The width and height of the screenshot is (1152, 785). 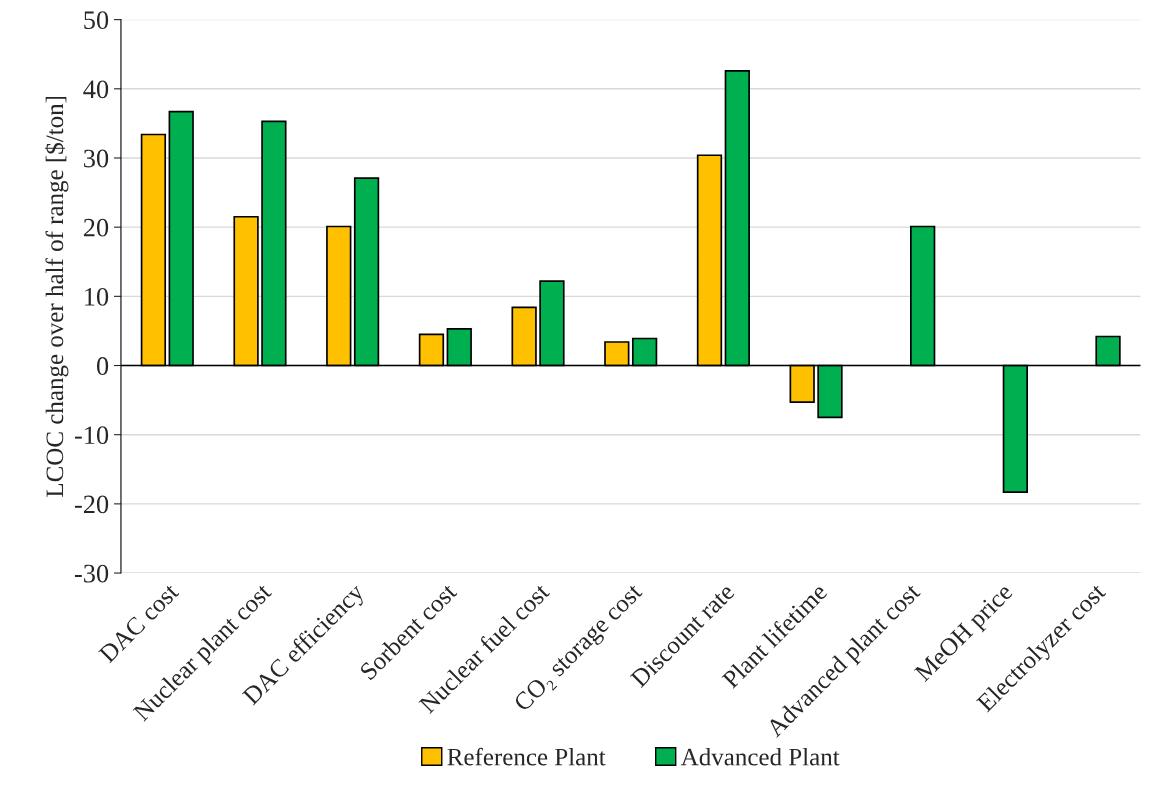 I want to click on y-tick-label: 20, so click(x=96, y=227).